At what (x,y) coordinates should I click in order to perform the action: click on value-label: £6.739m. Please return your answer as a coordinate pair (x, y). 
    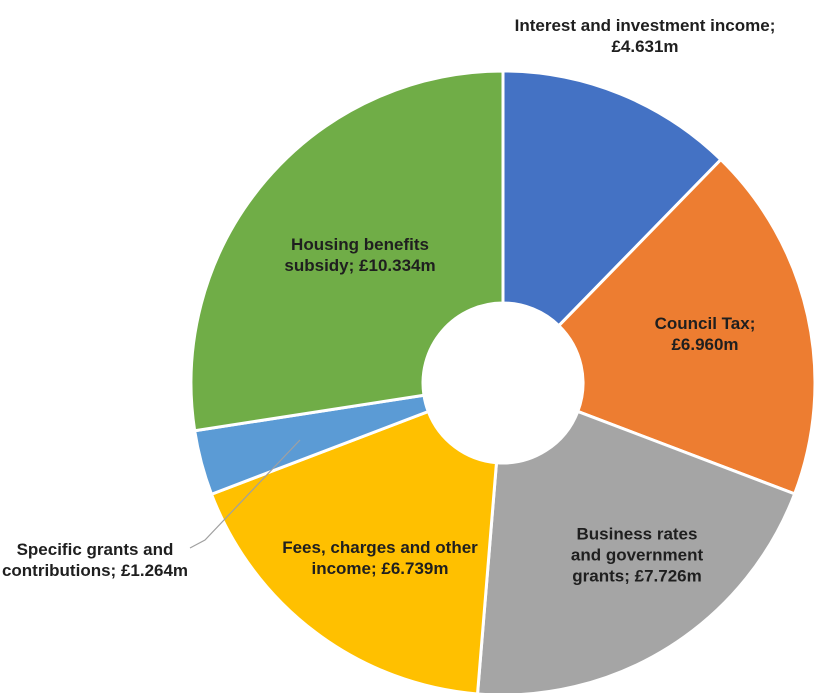
    Looking at the image, I should click on (415, 568).